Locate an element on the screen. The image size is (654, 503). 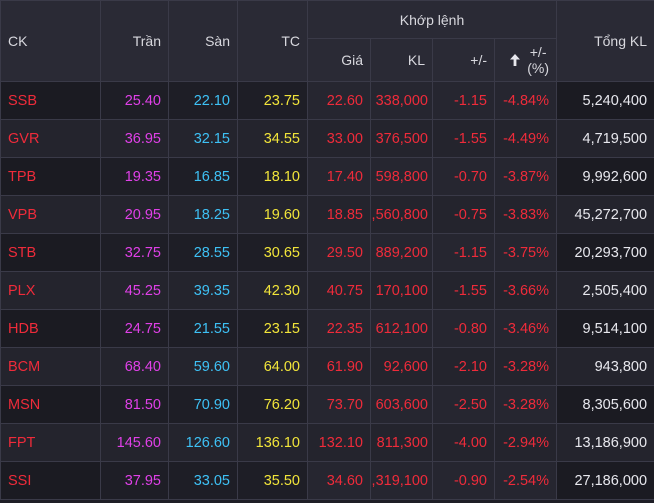
header-ceiling: Trần is located at coordinates (134, 41).